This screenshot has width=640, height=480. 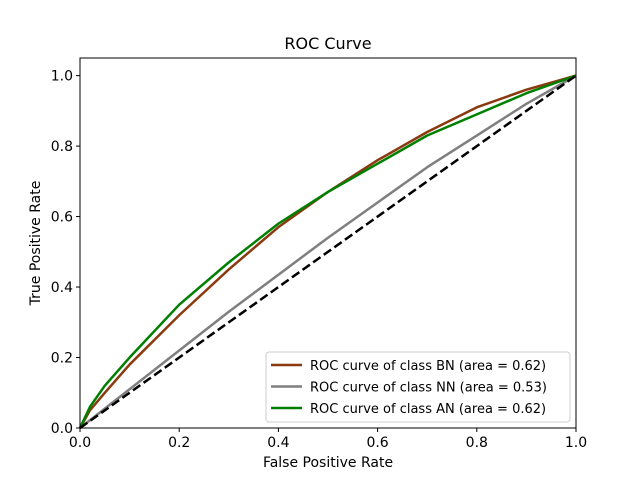 What do you see at coordinates (477, 443) in the screenshot?
I see `x-tick-label: 0.8` at bounding box center [477, 443].